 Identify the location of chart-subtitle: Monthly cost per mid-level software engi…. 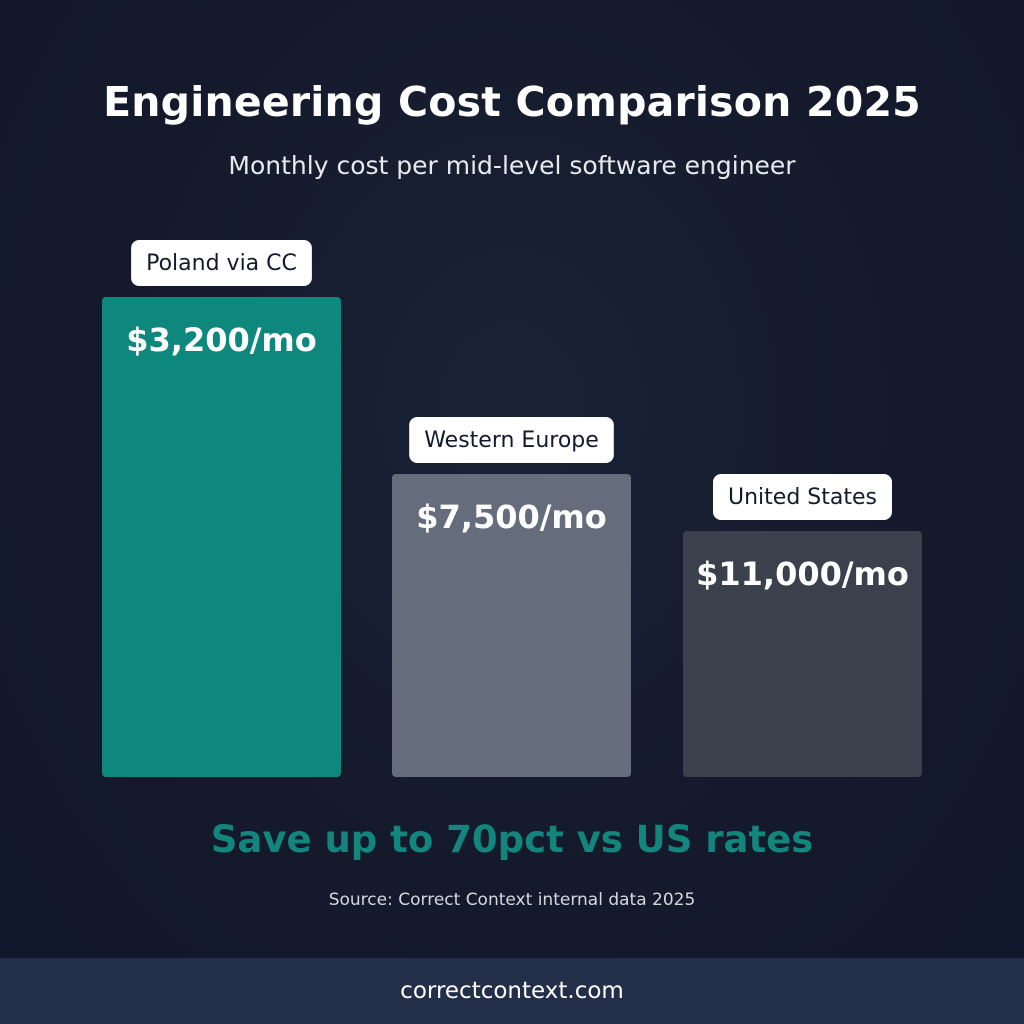
(512, 165).